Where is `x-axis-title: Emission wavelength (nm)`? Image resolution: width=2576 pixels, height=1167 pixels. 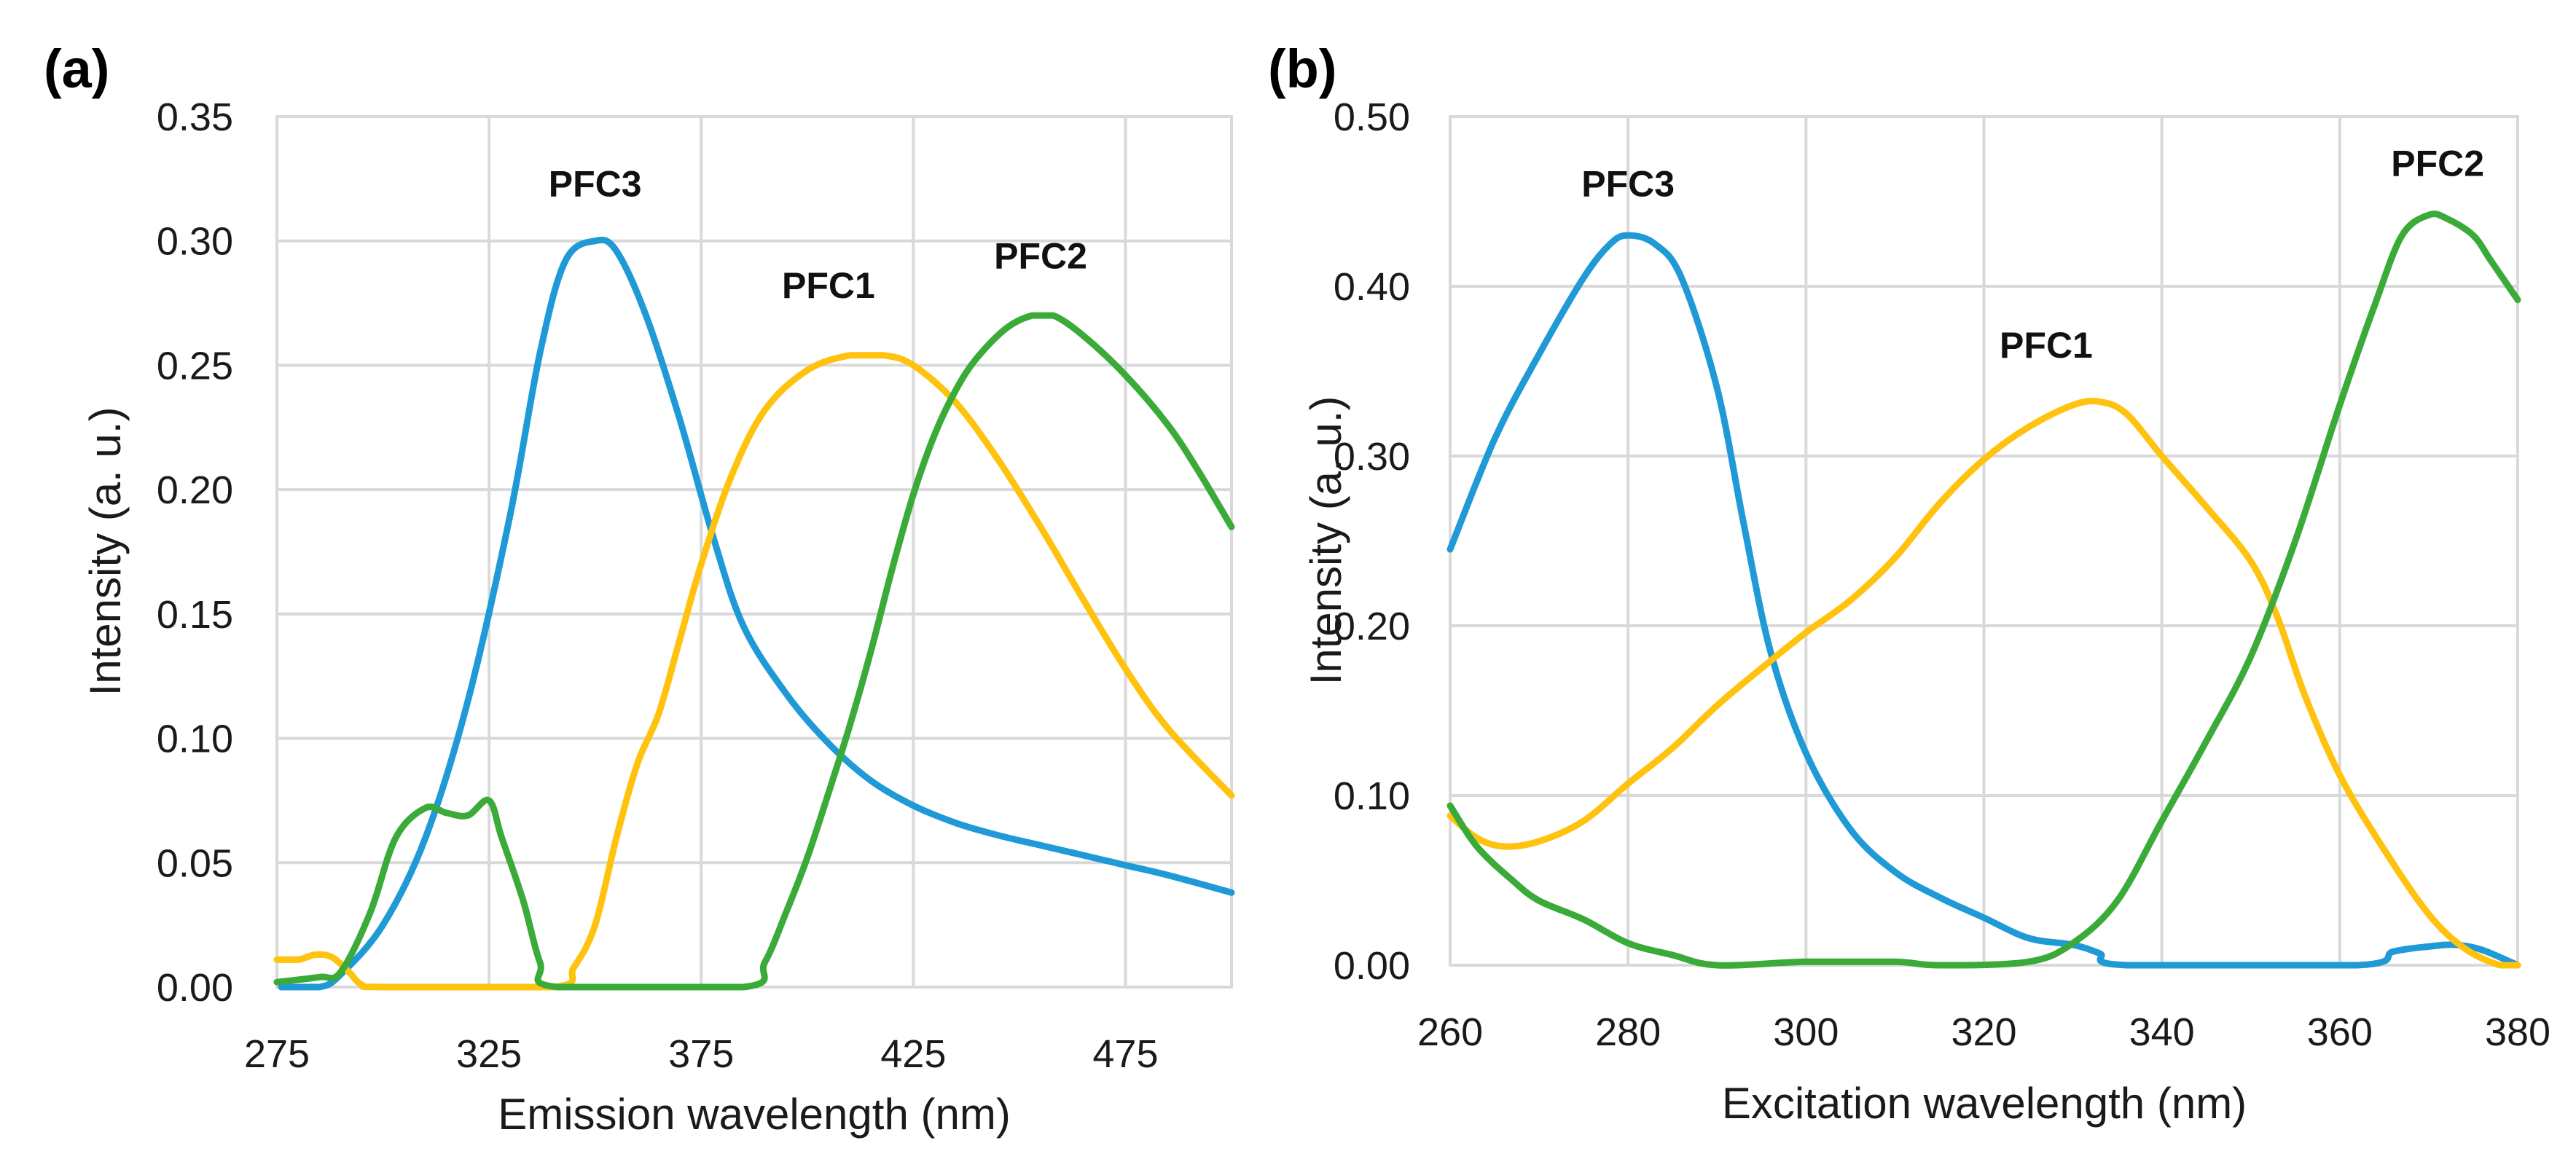 x-axis-title: Emission wavelength (nm) is located at coordinates (754, 1114).